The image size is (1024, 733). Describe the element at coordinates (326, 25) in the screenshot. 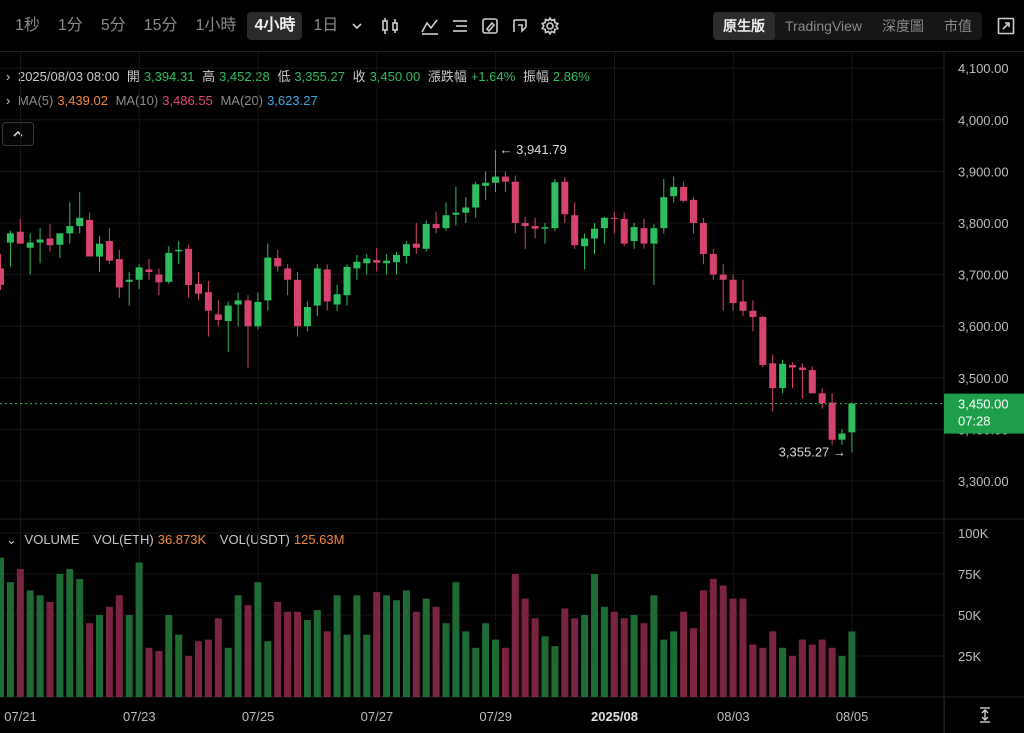

I see `timeframe-6: 1日` at that location.